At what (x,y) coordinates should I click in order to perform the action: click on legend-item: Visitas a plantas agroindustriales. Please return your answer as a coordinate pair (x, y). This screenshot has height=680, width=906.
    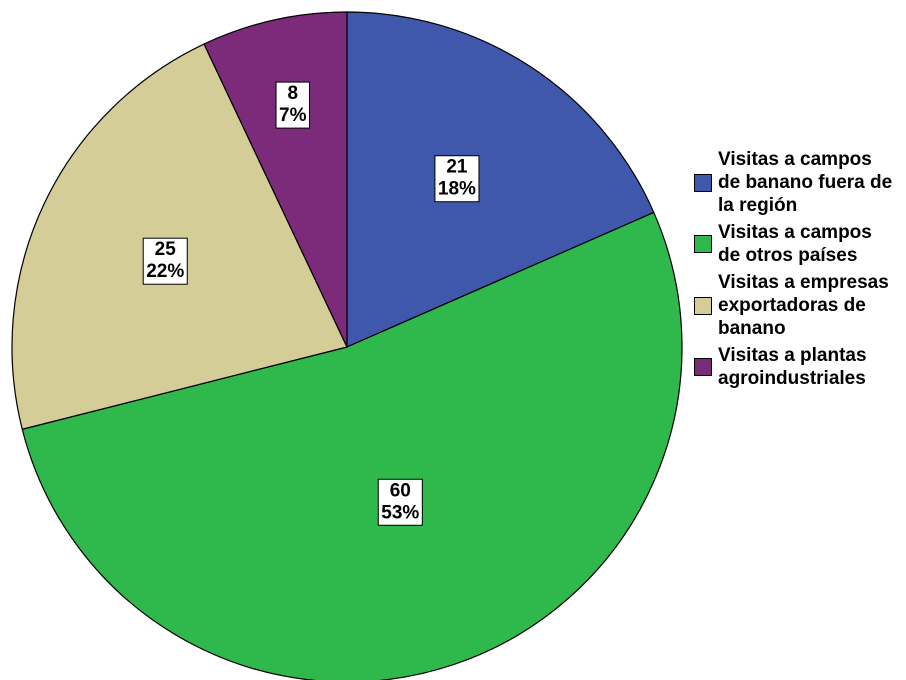
    Looking at the image, I should click on (794, 367).